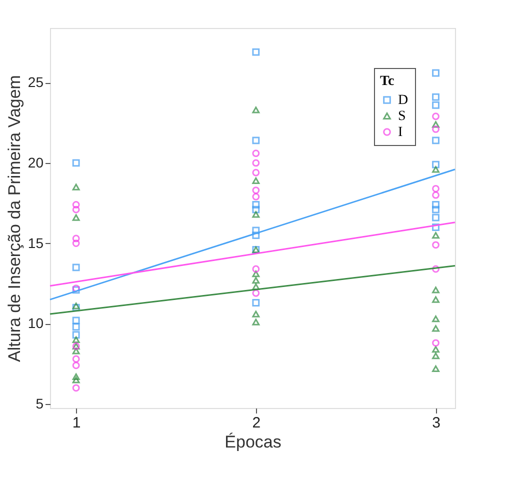  Describe the element at coordinates (403, 100) in the screenshot. I see `legend-label: D` at that location.